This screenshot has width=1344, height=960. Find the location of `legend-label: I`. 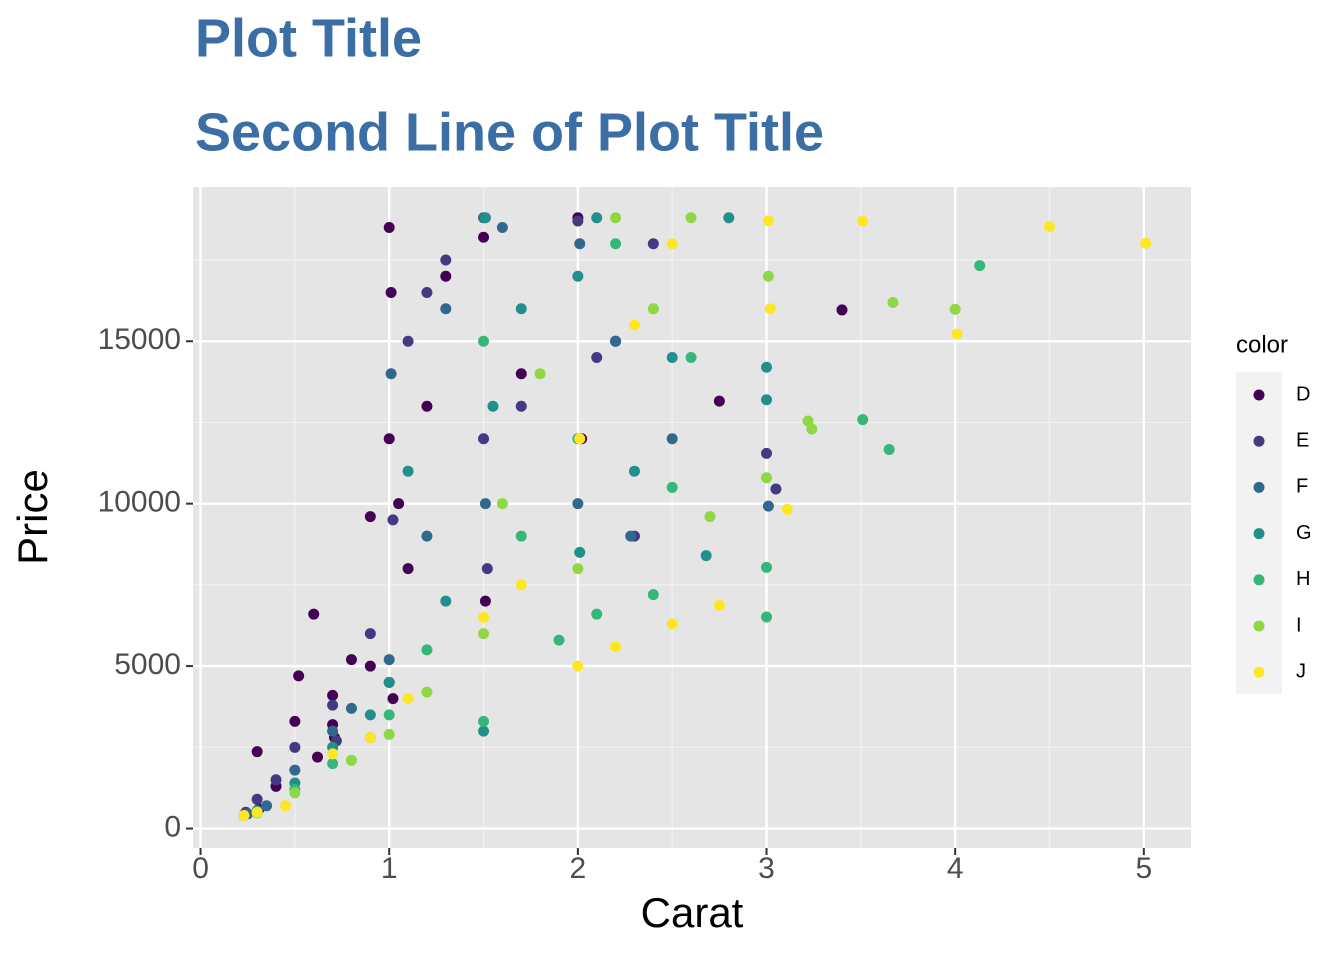

legend-label: I is located at coordinates (1299, 625).